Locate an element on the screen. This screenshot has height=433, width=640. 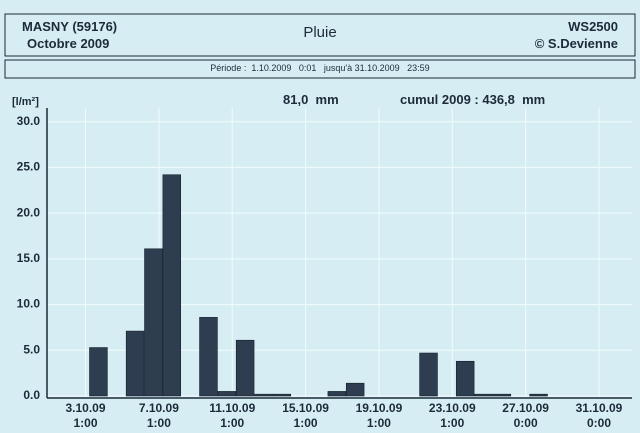
y-tick-label: 25.0 is located at coordinates (29, 167).